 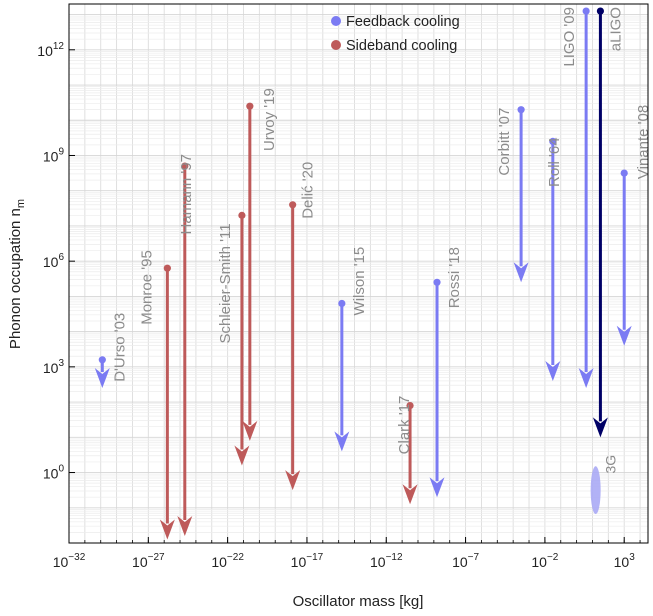 I want to click on point-label: Clark '17, so click(x=404, y=425).